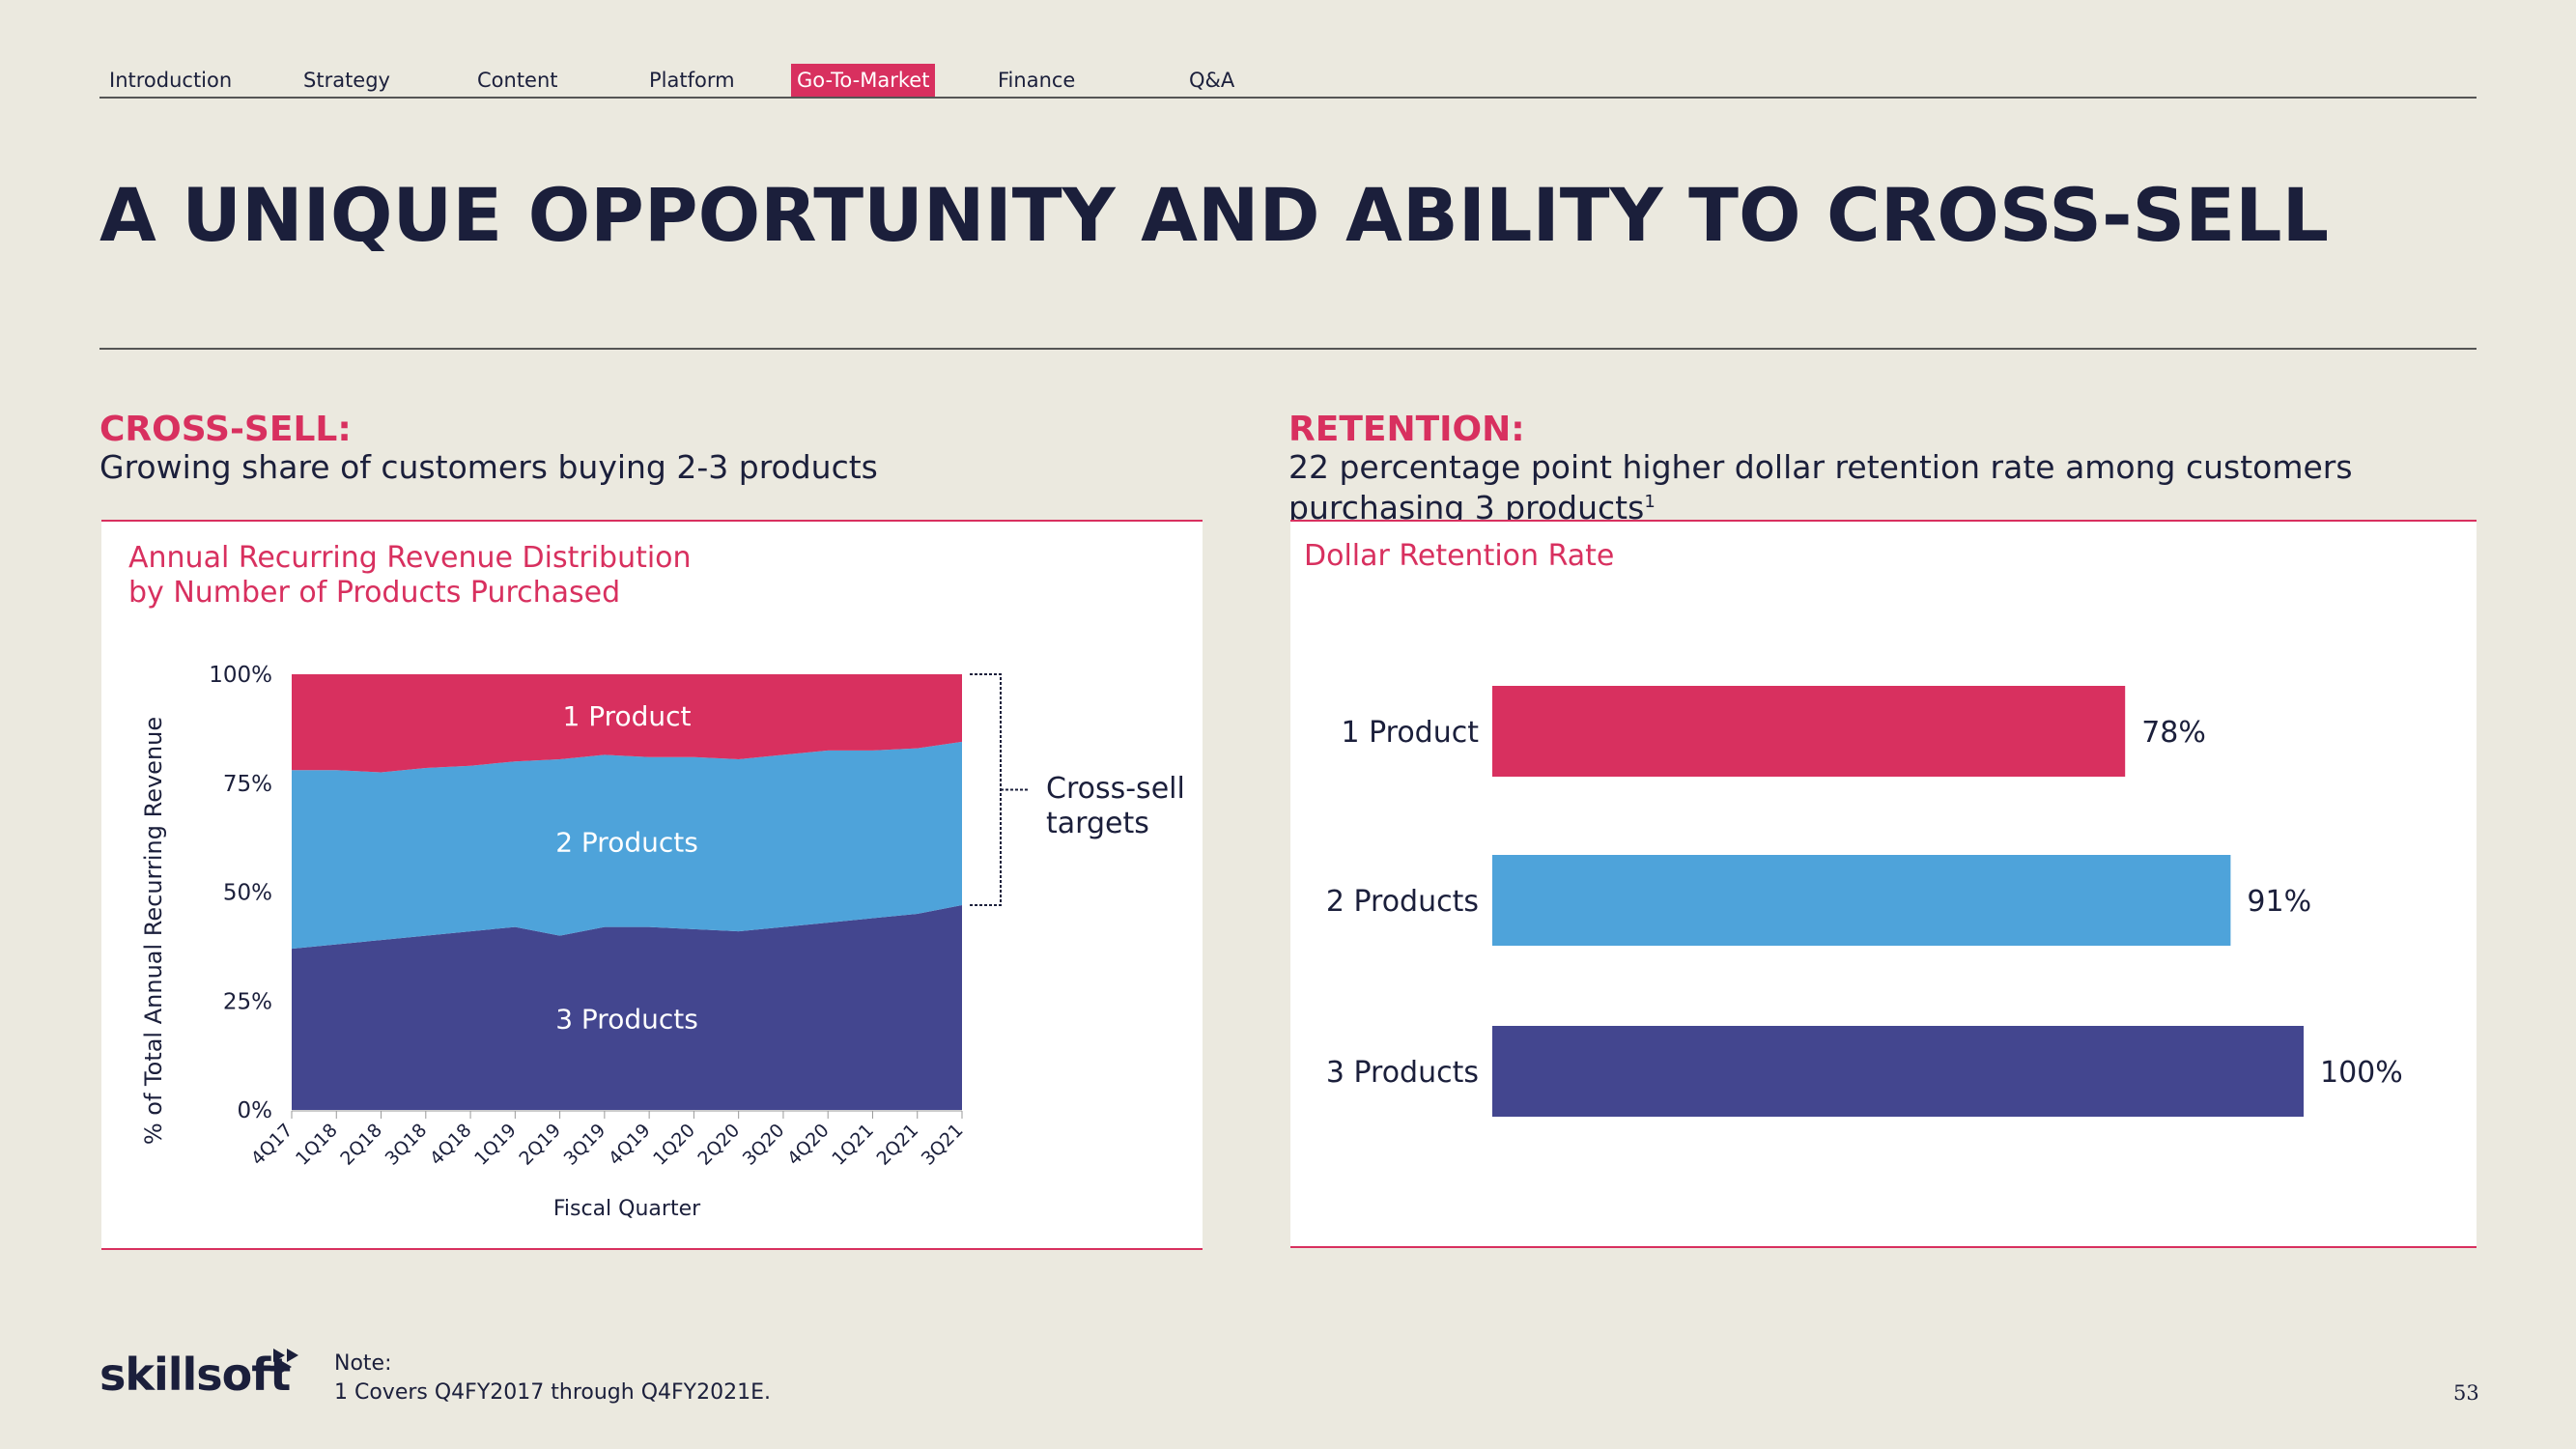  What do you see at coordinates (1115, 789) in the screenshot?
I see `bracket-label-line1: Cross-sell` at bounding box center [1115, 789].